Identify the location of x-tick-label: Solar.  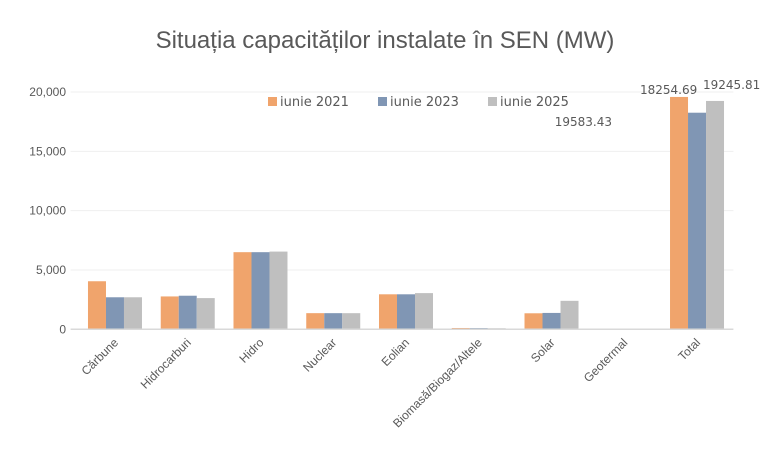
(543, 351).